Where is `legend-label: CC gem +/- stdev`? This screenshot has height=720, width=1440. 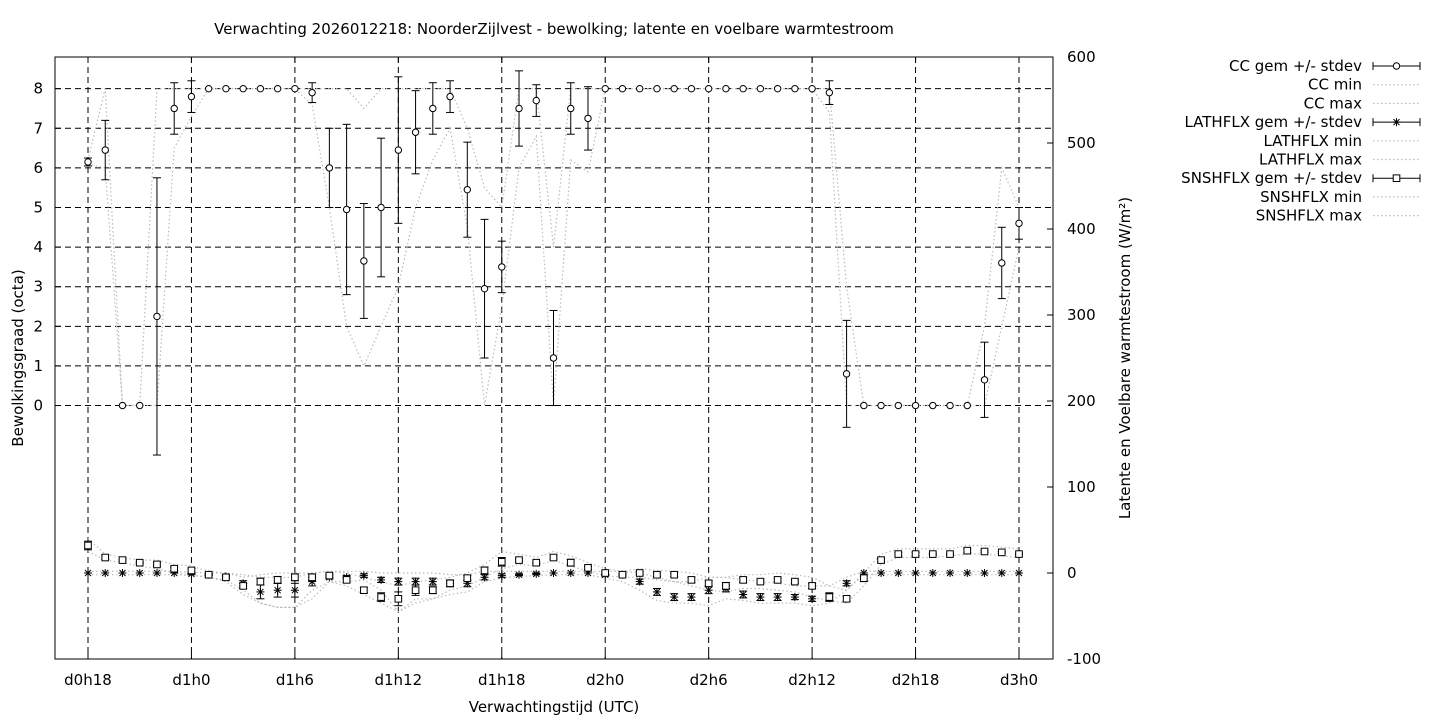 legend-label: CC gem +/- stdev is located at coordinates (1295, 66).